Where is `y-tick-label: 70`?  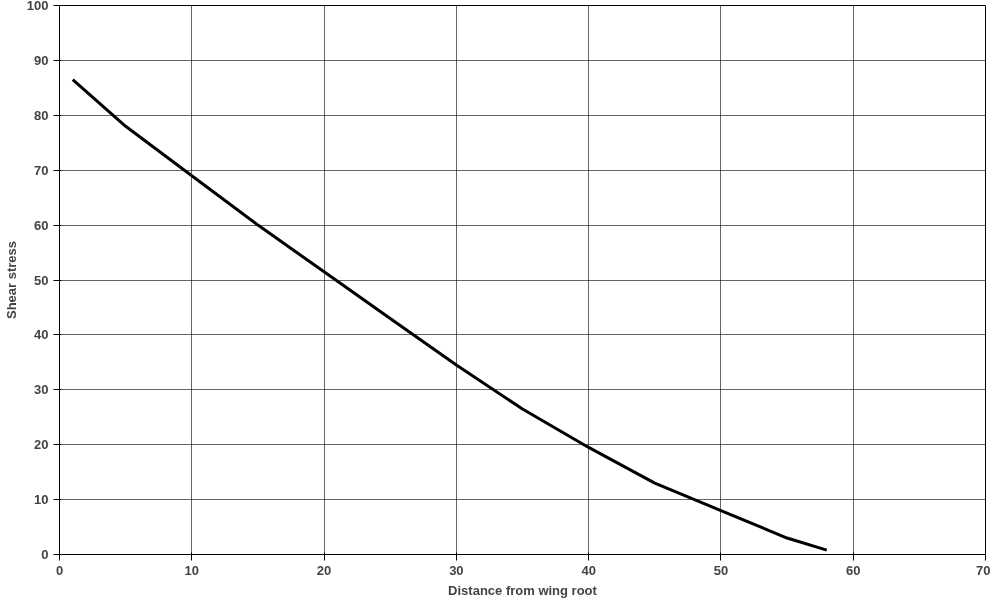 y-tick-label: 70 is located at coordinates (41, 170).